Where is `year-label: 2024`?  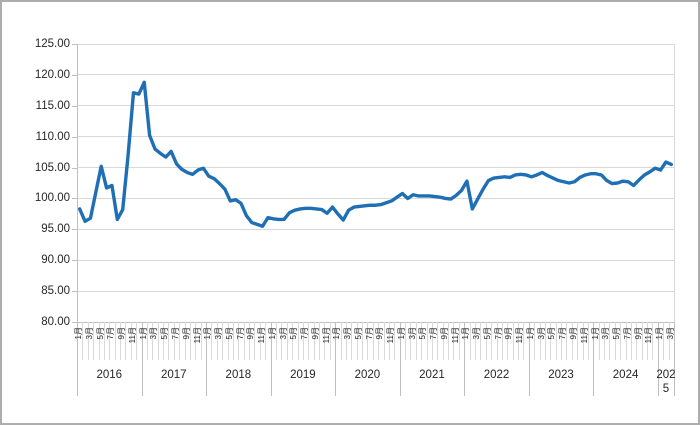
year-label: 2024 is located at coordinates (625, 375).